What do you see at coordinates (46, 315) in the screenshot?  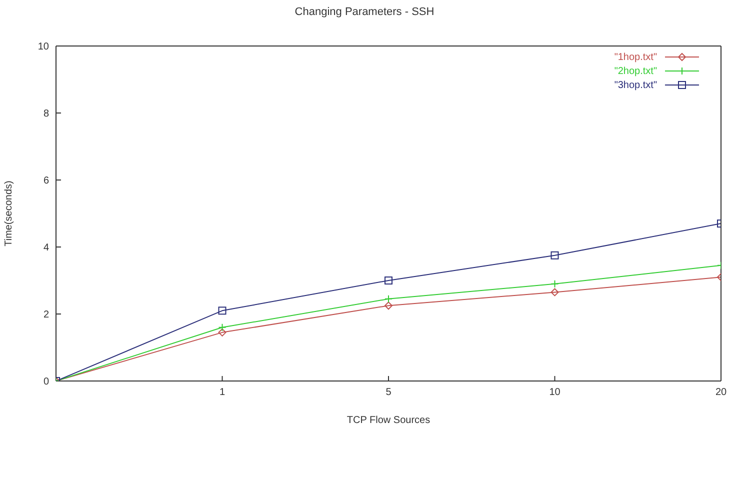 I see `y-tick-label: 2` at bounding box center [46, 315].